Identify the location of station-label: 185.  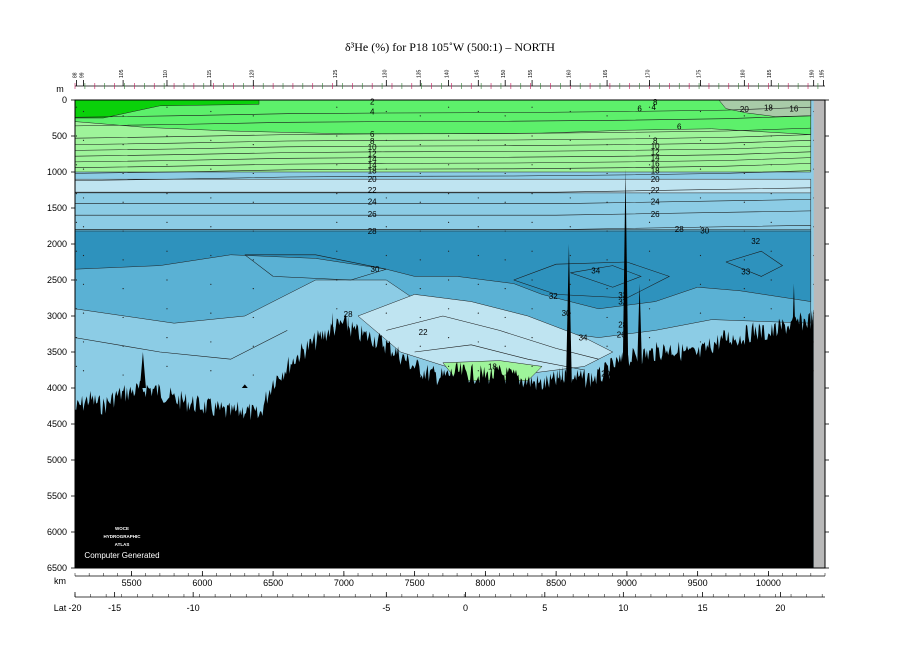
(770, 73).